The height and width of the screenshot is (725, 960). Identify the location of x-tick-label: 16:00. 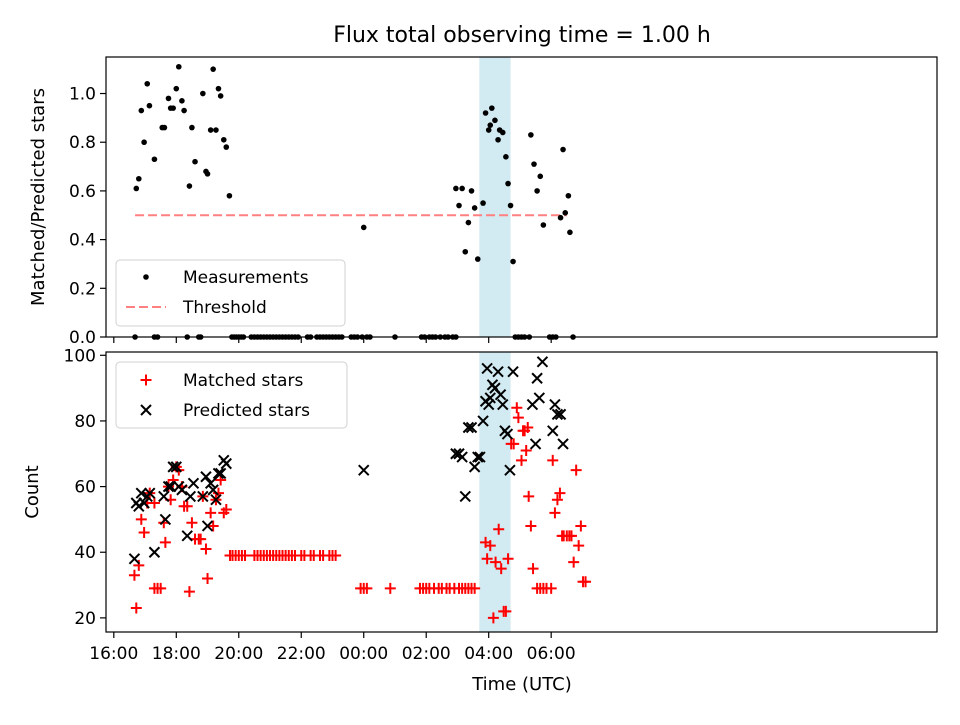
(113, 654).